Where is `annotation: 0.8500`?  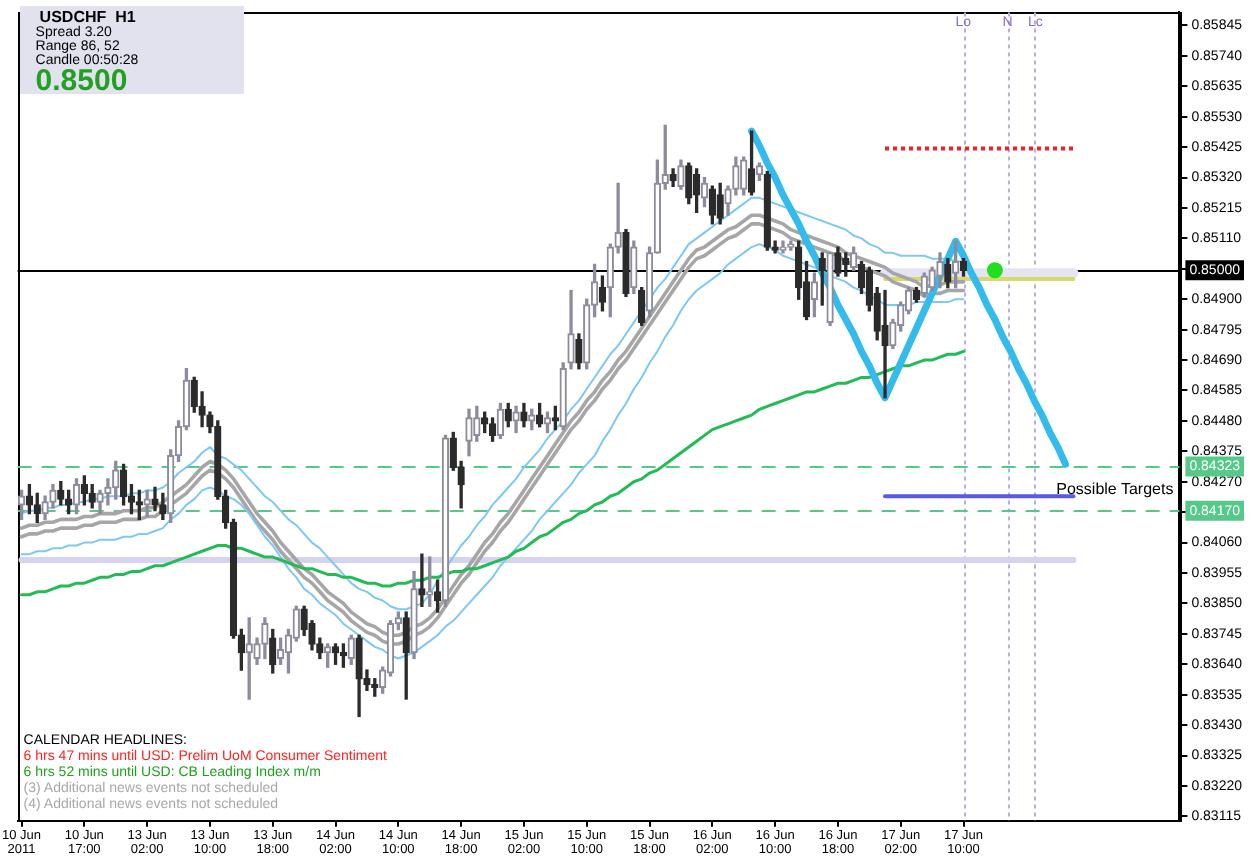 annotation: 0.8500 is located at coordinates (81, 81).